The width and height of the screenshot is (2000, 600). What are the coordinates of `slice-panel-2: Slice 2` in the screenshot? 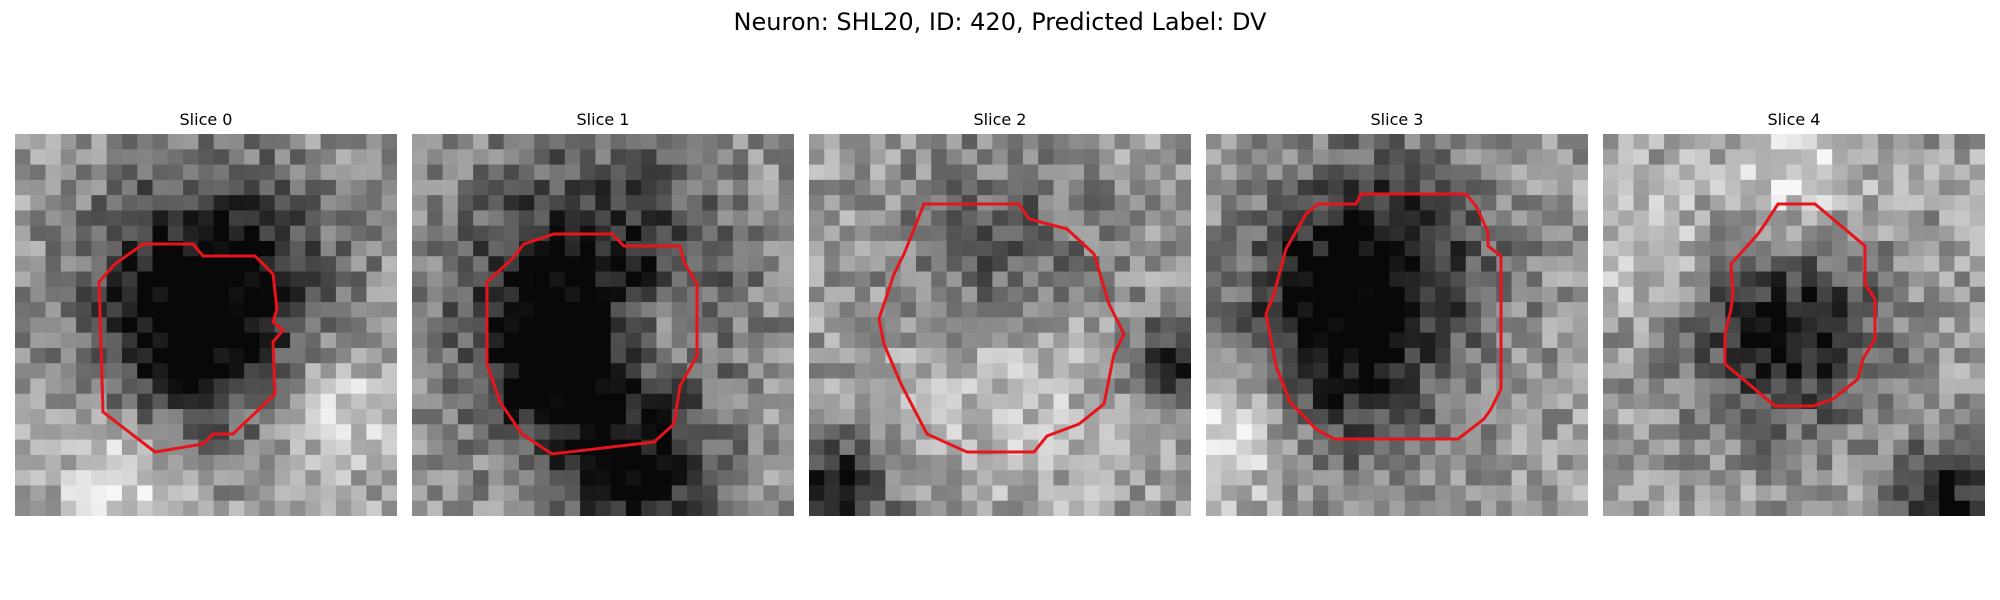 It's located at (1000, 312).